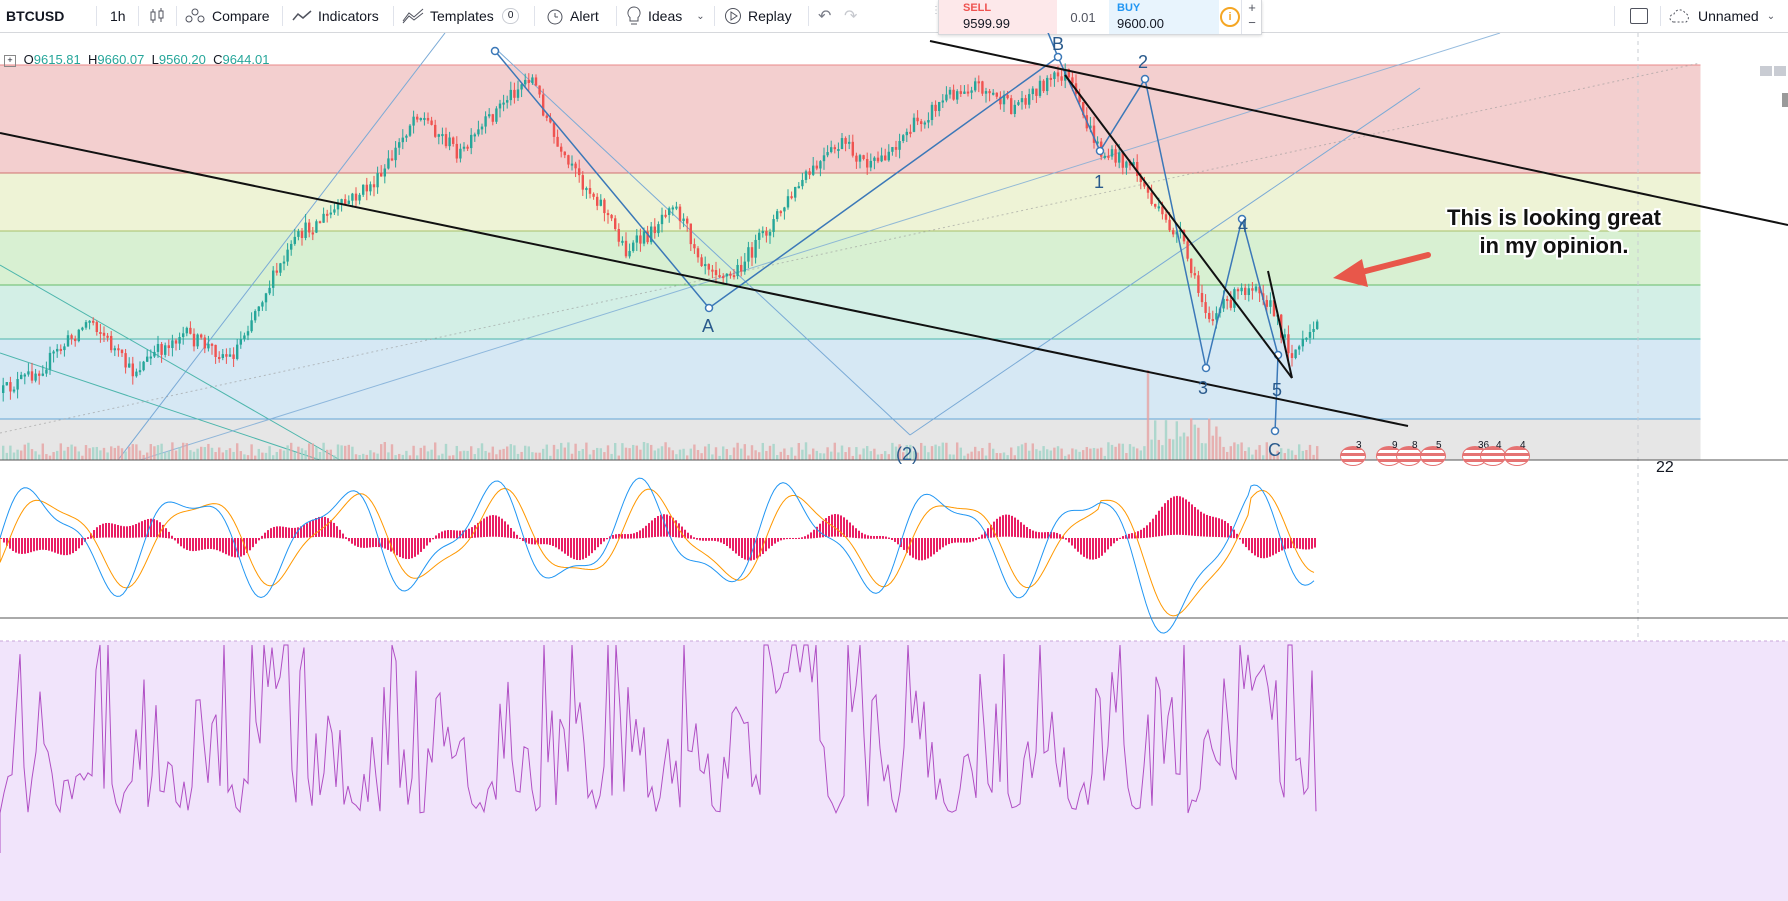 The width and height of the screenshot is (1788, 901). I want to click on wave-label-B: B, so click(1058, 44).